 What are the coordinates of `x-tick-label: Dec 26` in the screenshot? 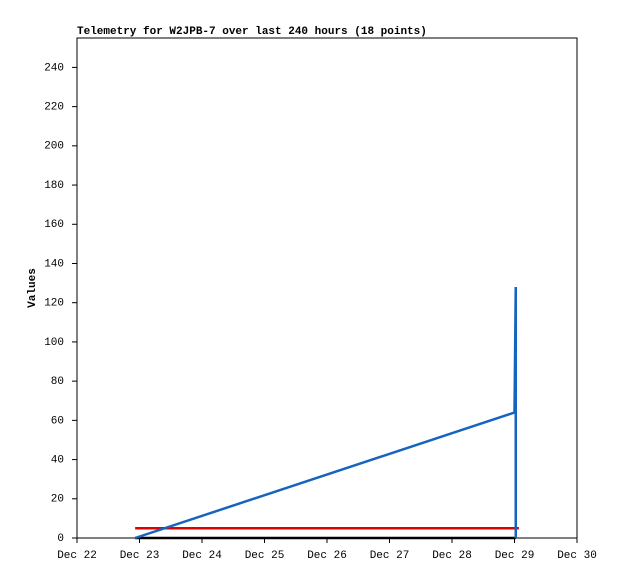 It's located at (327, 556).